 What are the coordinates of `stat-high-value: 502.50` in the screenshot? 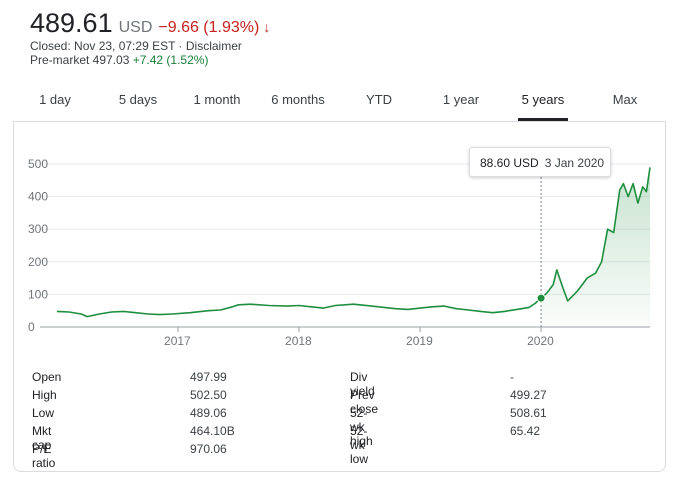 It's located at (208, 395).